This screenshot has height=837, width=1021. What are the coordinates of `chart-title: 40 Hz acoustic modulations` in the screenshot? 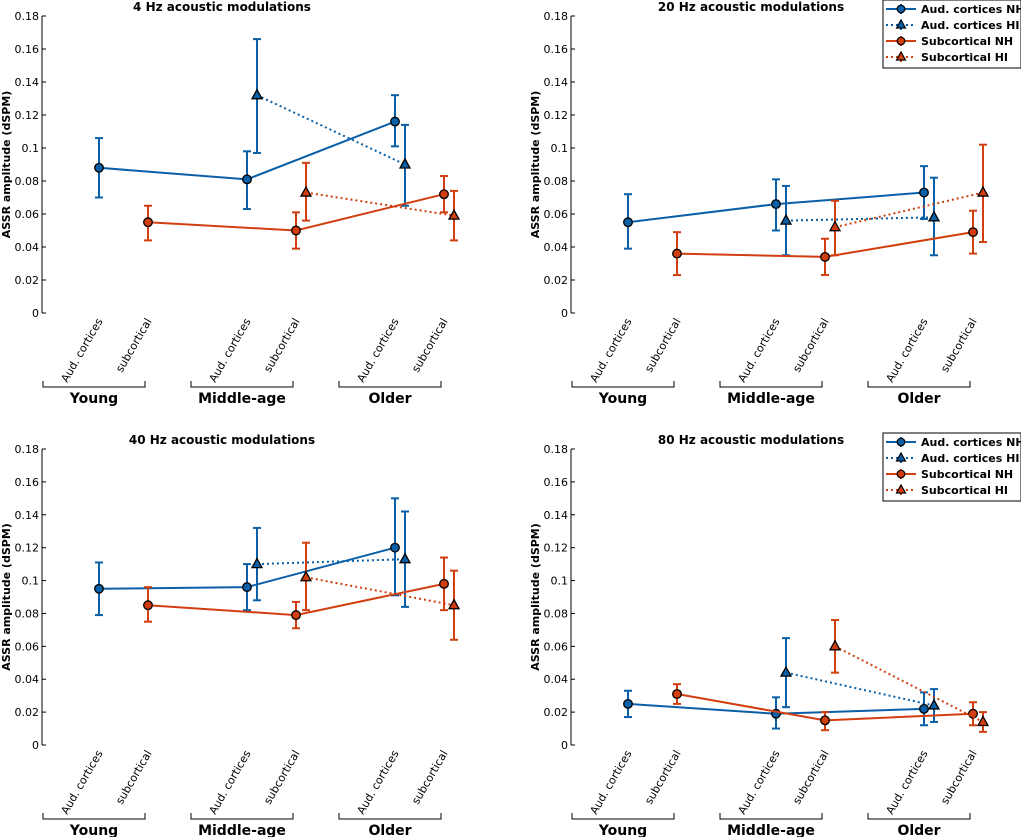 It's located at (222, 440).